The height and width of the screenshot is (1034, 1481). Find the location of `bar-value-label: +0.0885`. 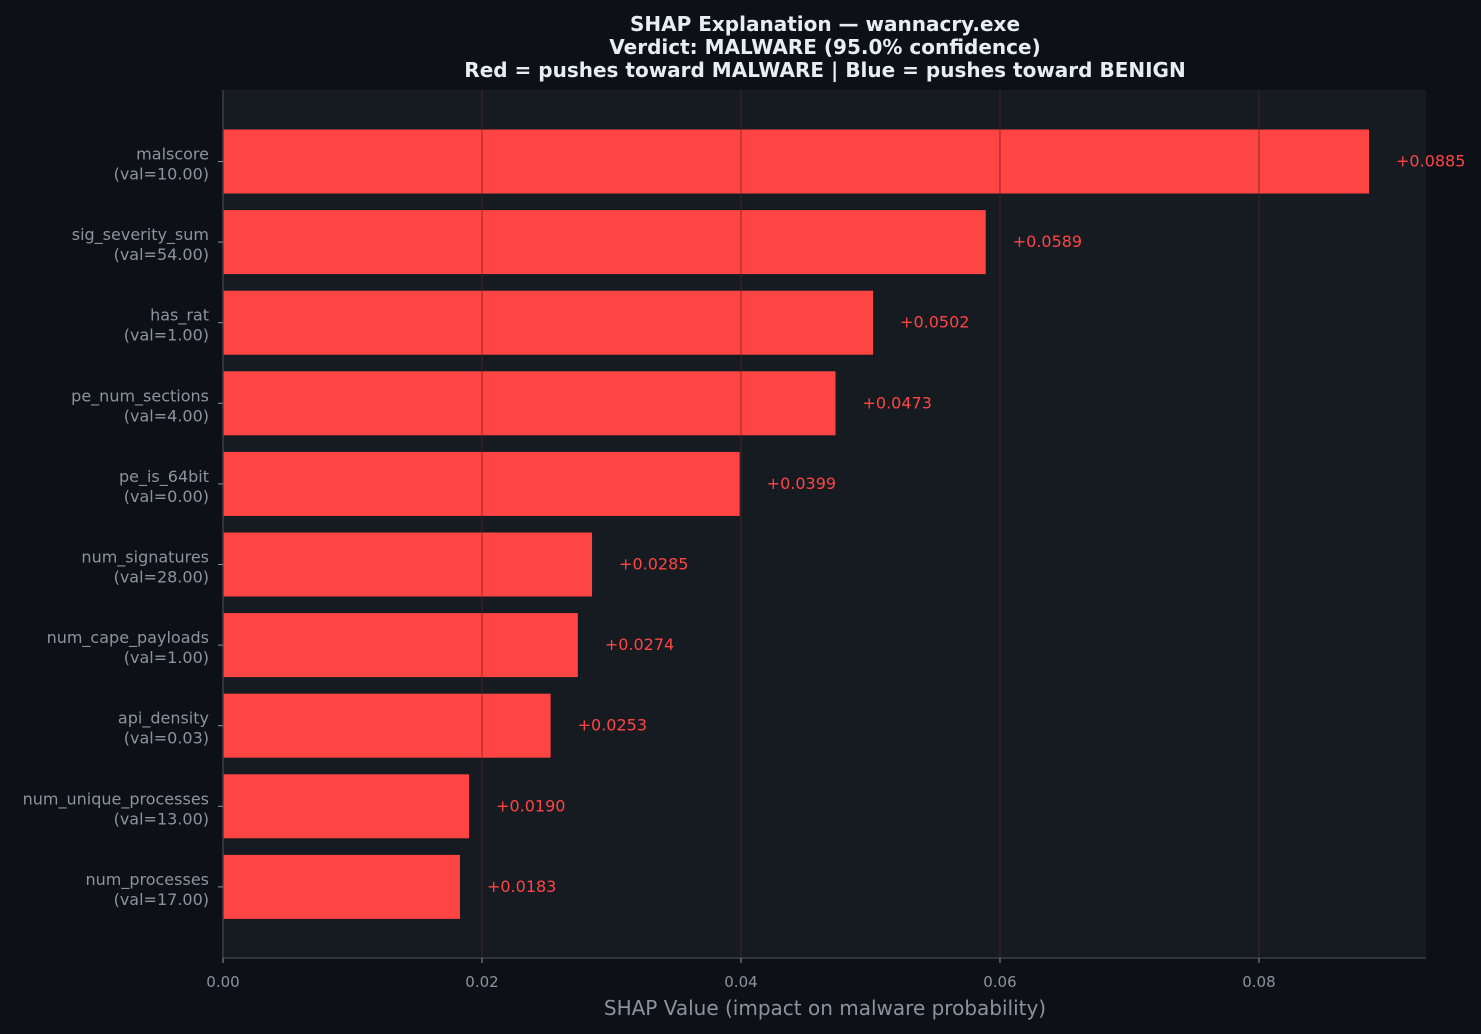

bar-value-label: +0.0885 is located at coordinates (1430, 161).